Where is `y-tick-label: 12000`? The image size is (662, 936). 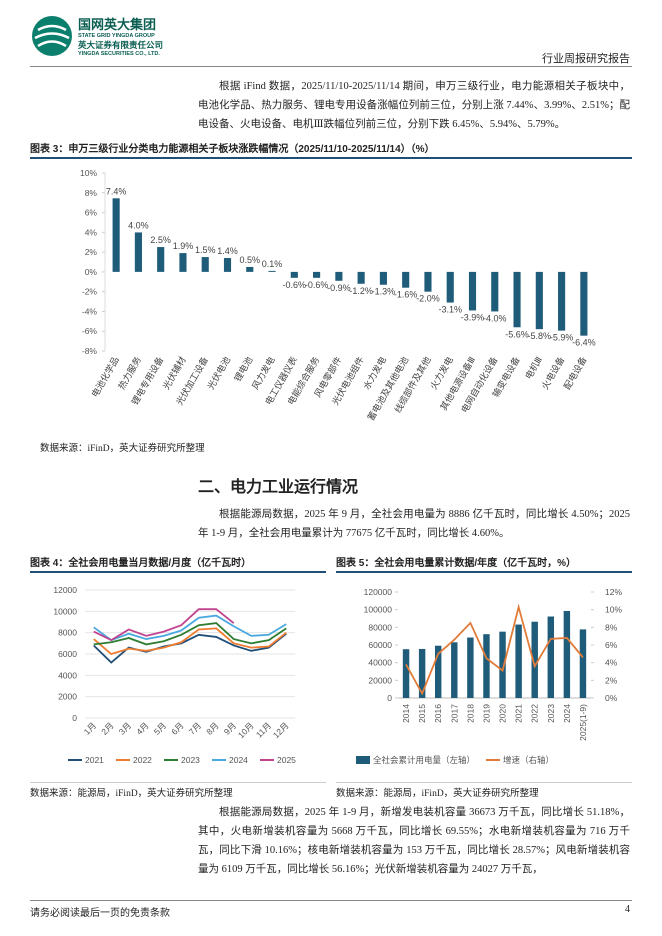 y-tick-label: 12000 is located at coordinates (65, 590).